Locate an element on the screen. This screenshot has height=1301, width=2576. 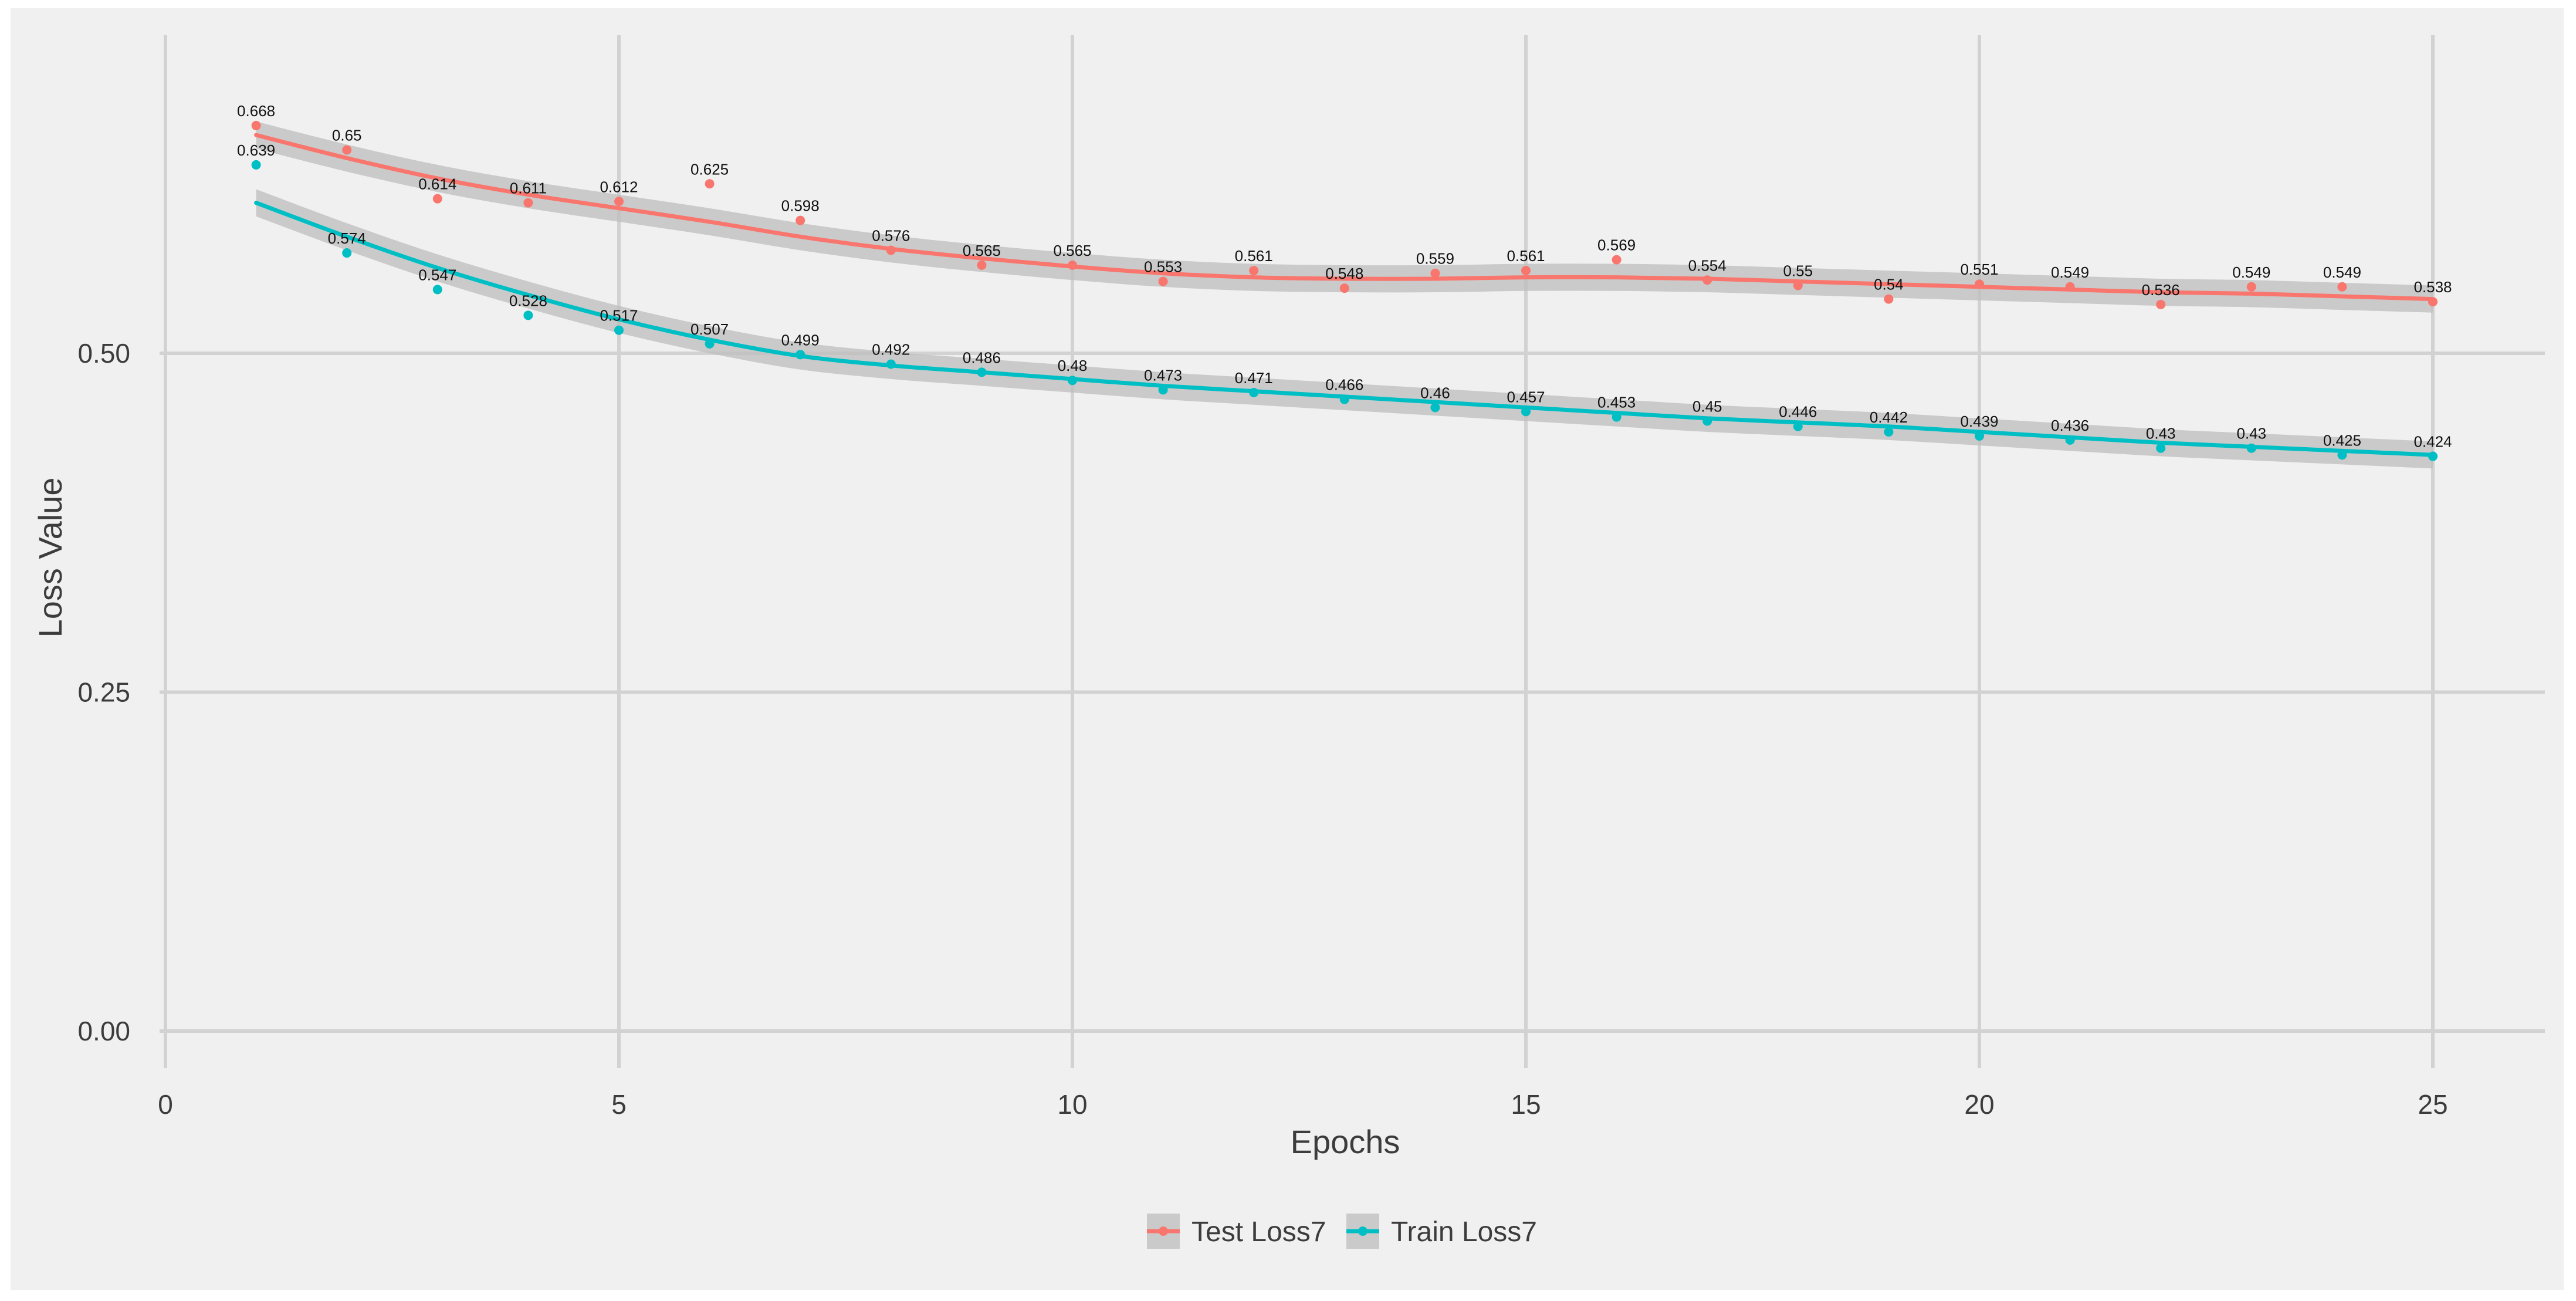
y-tick-label: 0.50 is located at coordinates (103, 354).